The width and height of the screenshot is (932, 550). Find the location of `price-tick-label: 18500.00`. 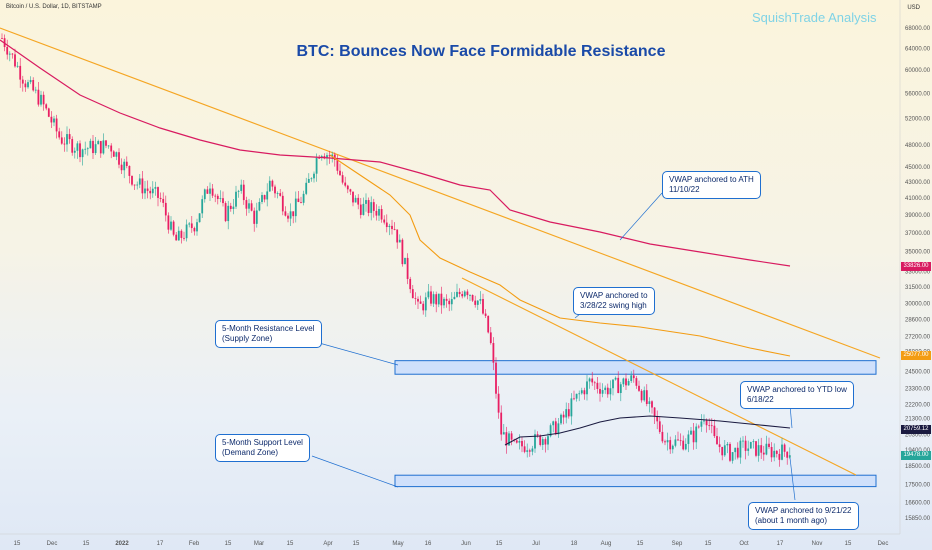

price-tick-label: 18500.00 is located at coordinates (918, 467).